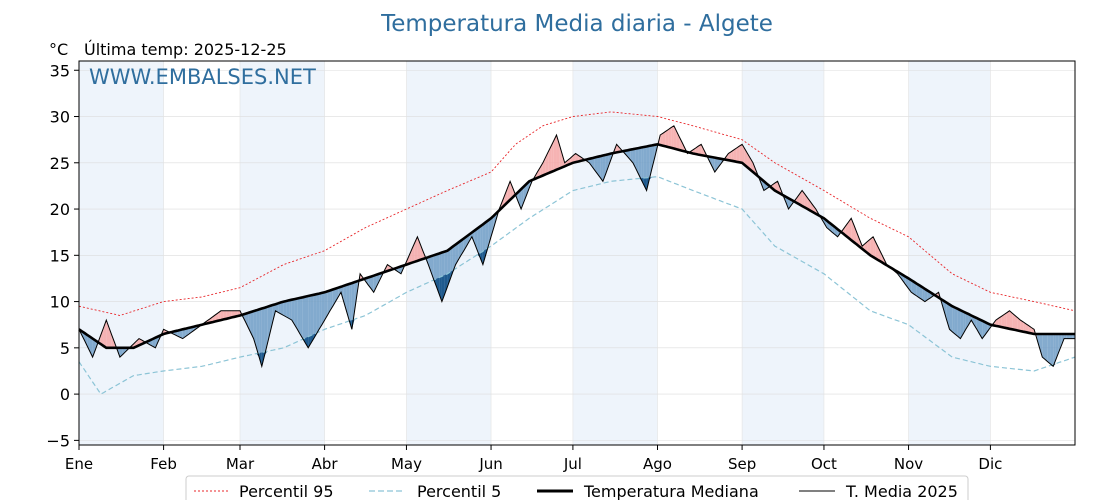 The height and width of the screenshot is (500, 1120). I want to click on y-tick-label--5: −5, so click(58, 440).